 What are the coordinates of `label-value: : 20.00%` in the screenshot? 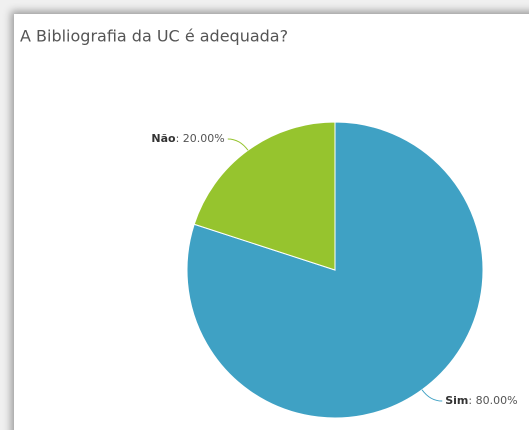 It's located at (200, 138).